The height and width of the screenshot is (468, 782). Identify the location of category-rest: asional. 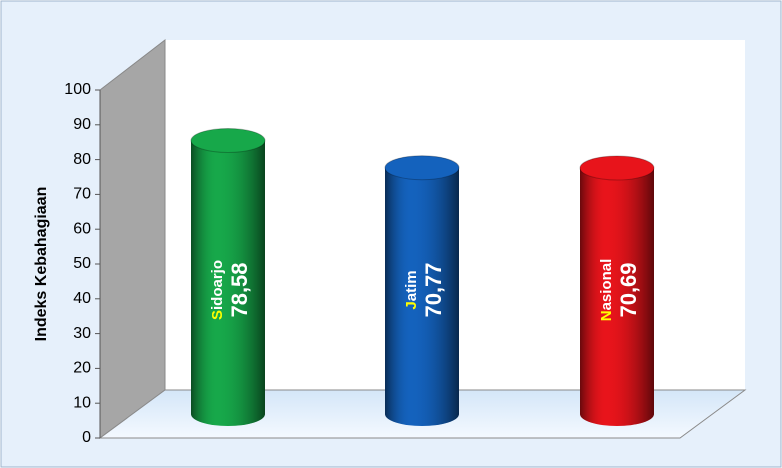
(606, 285).